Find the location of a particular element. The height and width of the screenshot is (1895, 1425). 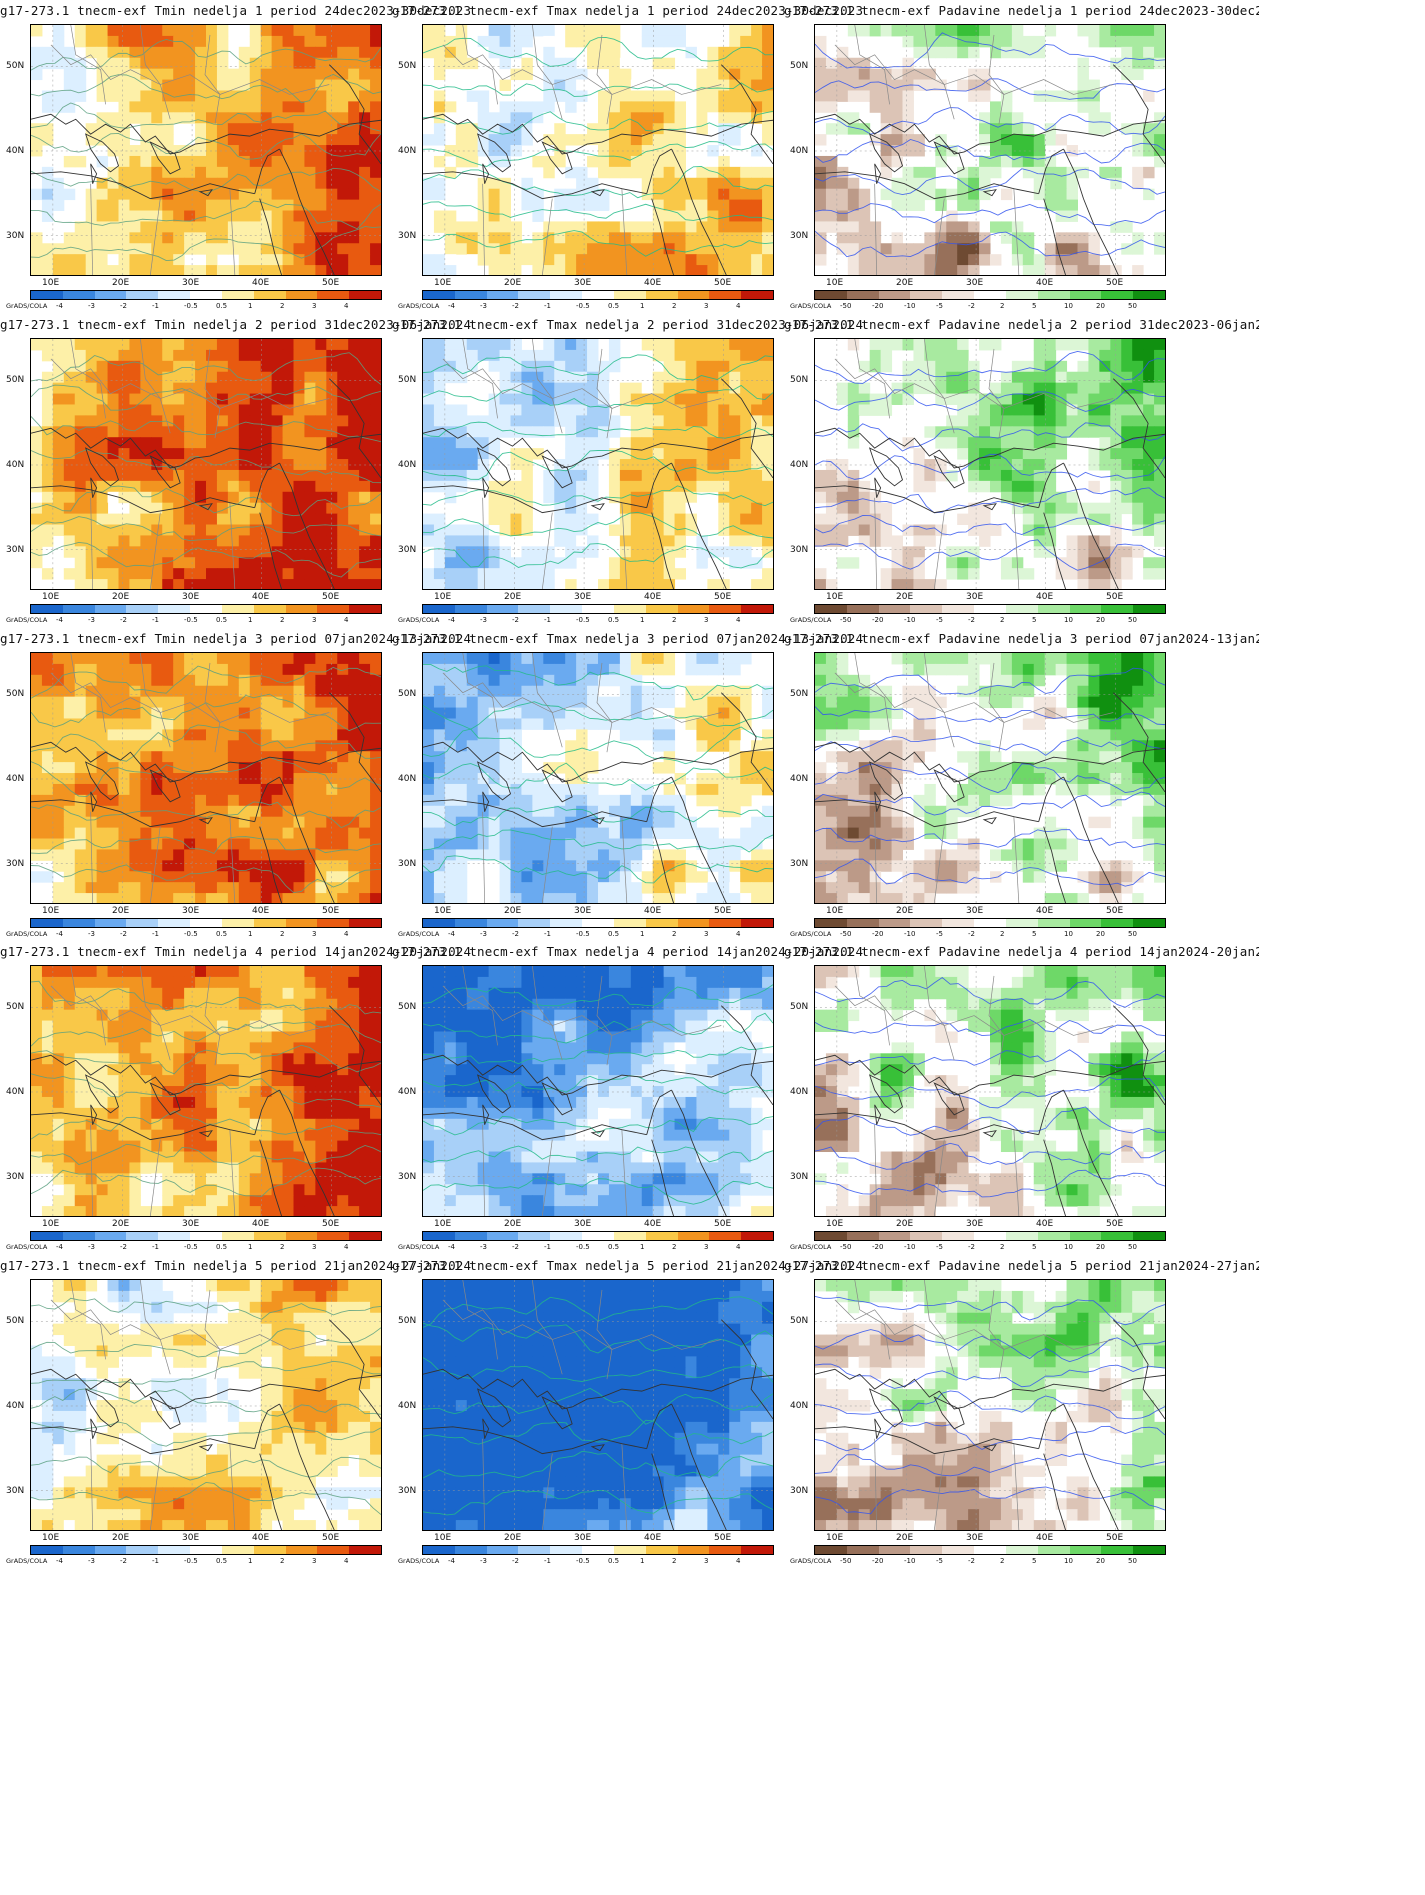

colorbar-tick-label: -50 is located at coordinates (846, 1247).